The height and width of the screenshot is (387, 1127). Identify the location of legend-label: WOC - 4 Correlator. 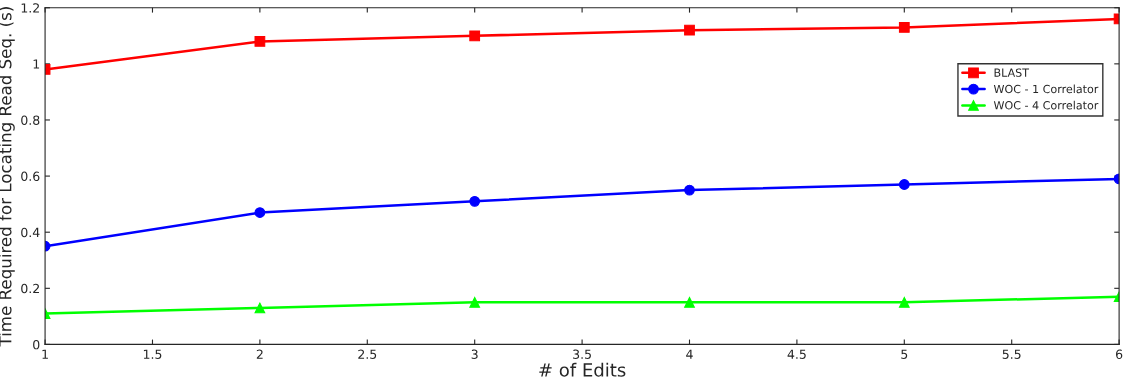
(1046, 105).